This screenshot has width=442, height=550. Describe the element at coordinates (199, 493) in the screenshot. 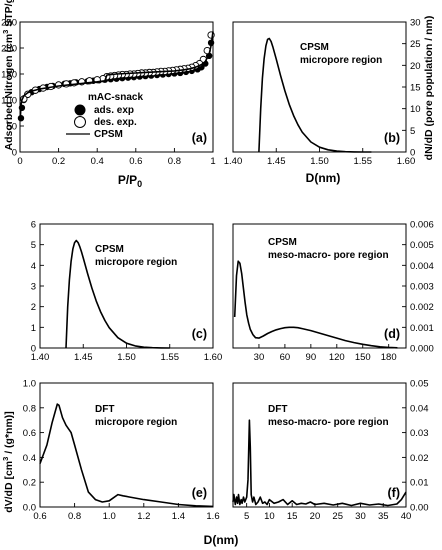

I see `panel-e-letter: (e)` at that location.